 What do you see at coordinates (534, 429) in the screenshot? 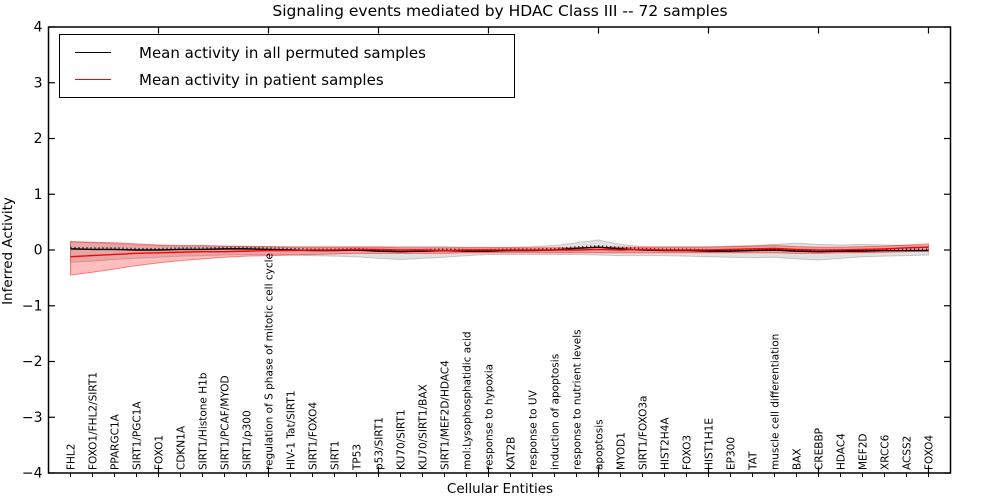
I see `x-category-label: response to UV` at bounding box center [534, 429].